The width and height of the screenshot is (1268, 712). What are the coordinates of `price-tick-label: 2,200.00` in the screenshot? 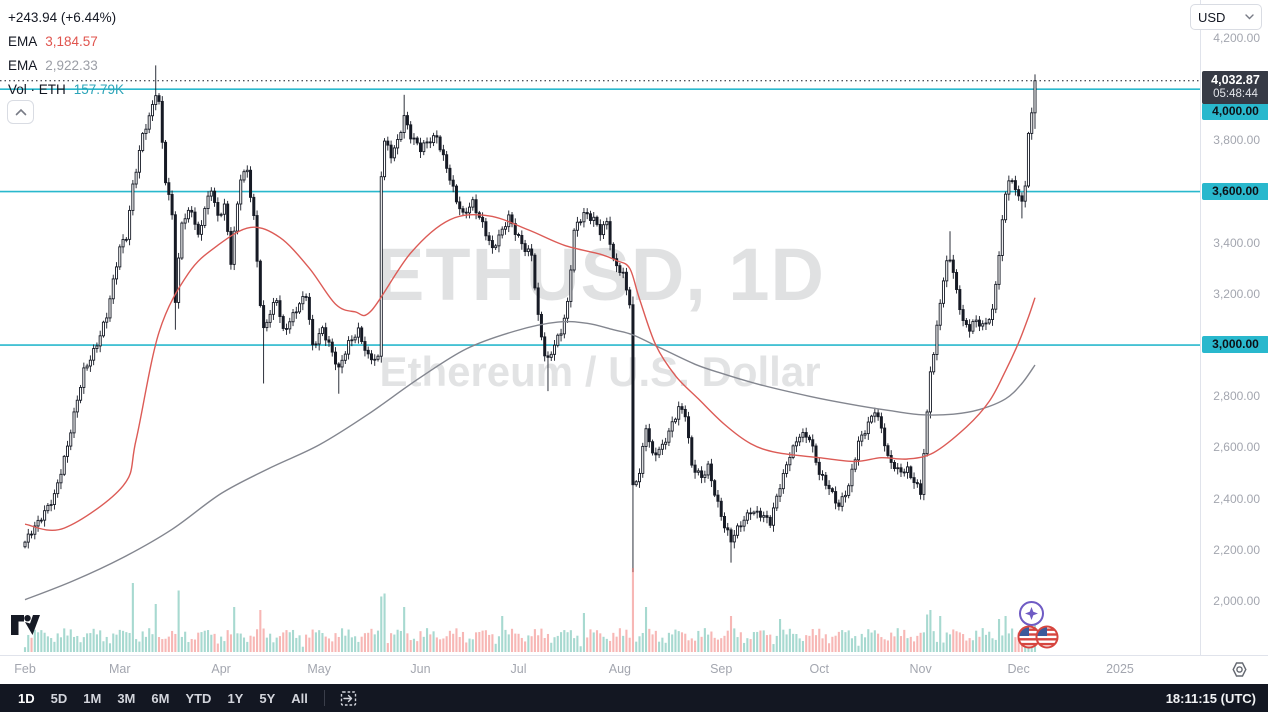 It's located at (1236, 549).